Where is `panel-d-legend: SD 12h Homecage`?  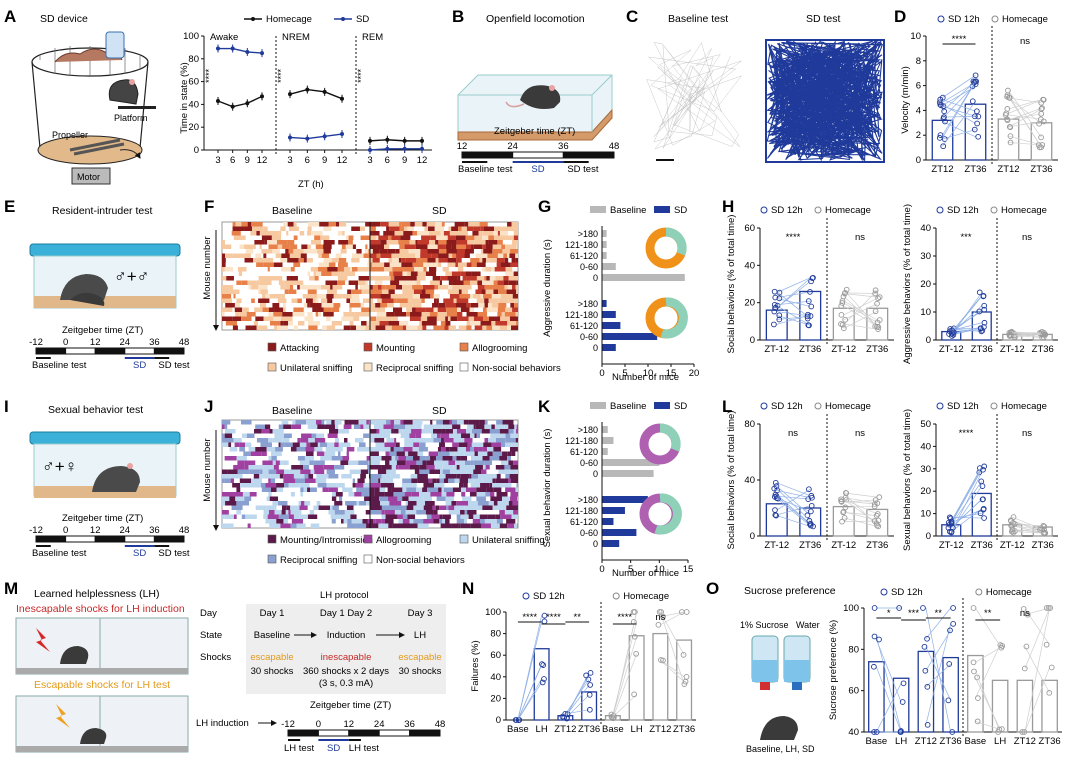 panel-d-legend: SD 12h Homecage is located at coordinates (992, 19).